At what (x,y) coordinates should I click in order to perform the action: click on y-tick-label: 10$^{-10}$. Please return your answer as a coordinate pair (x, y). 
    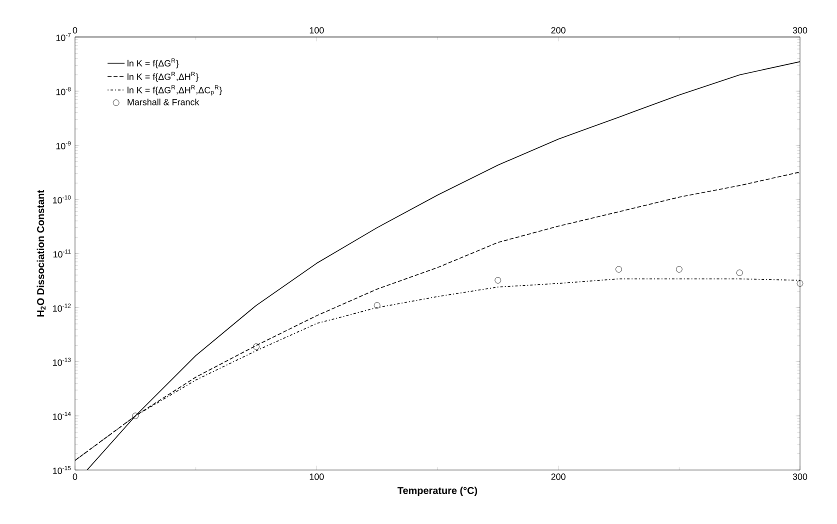
    Looking at the image, I should click on (62, 199).